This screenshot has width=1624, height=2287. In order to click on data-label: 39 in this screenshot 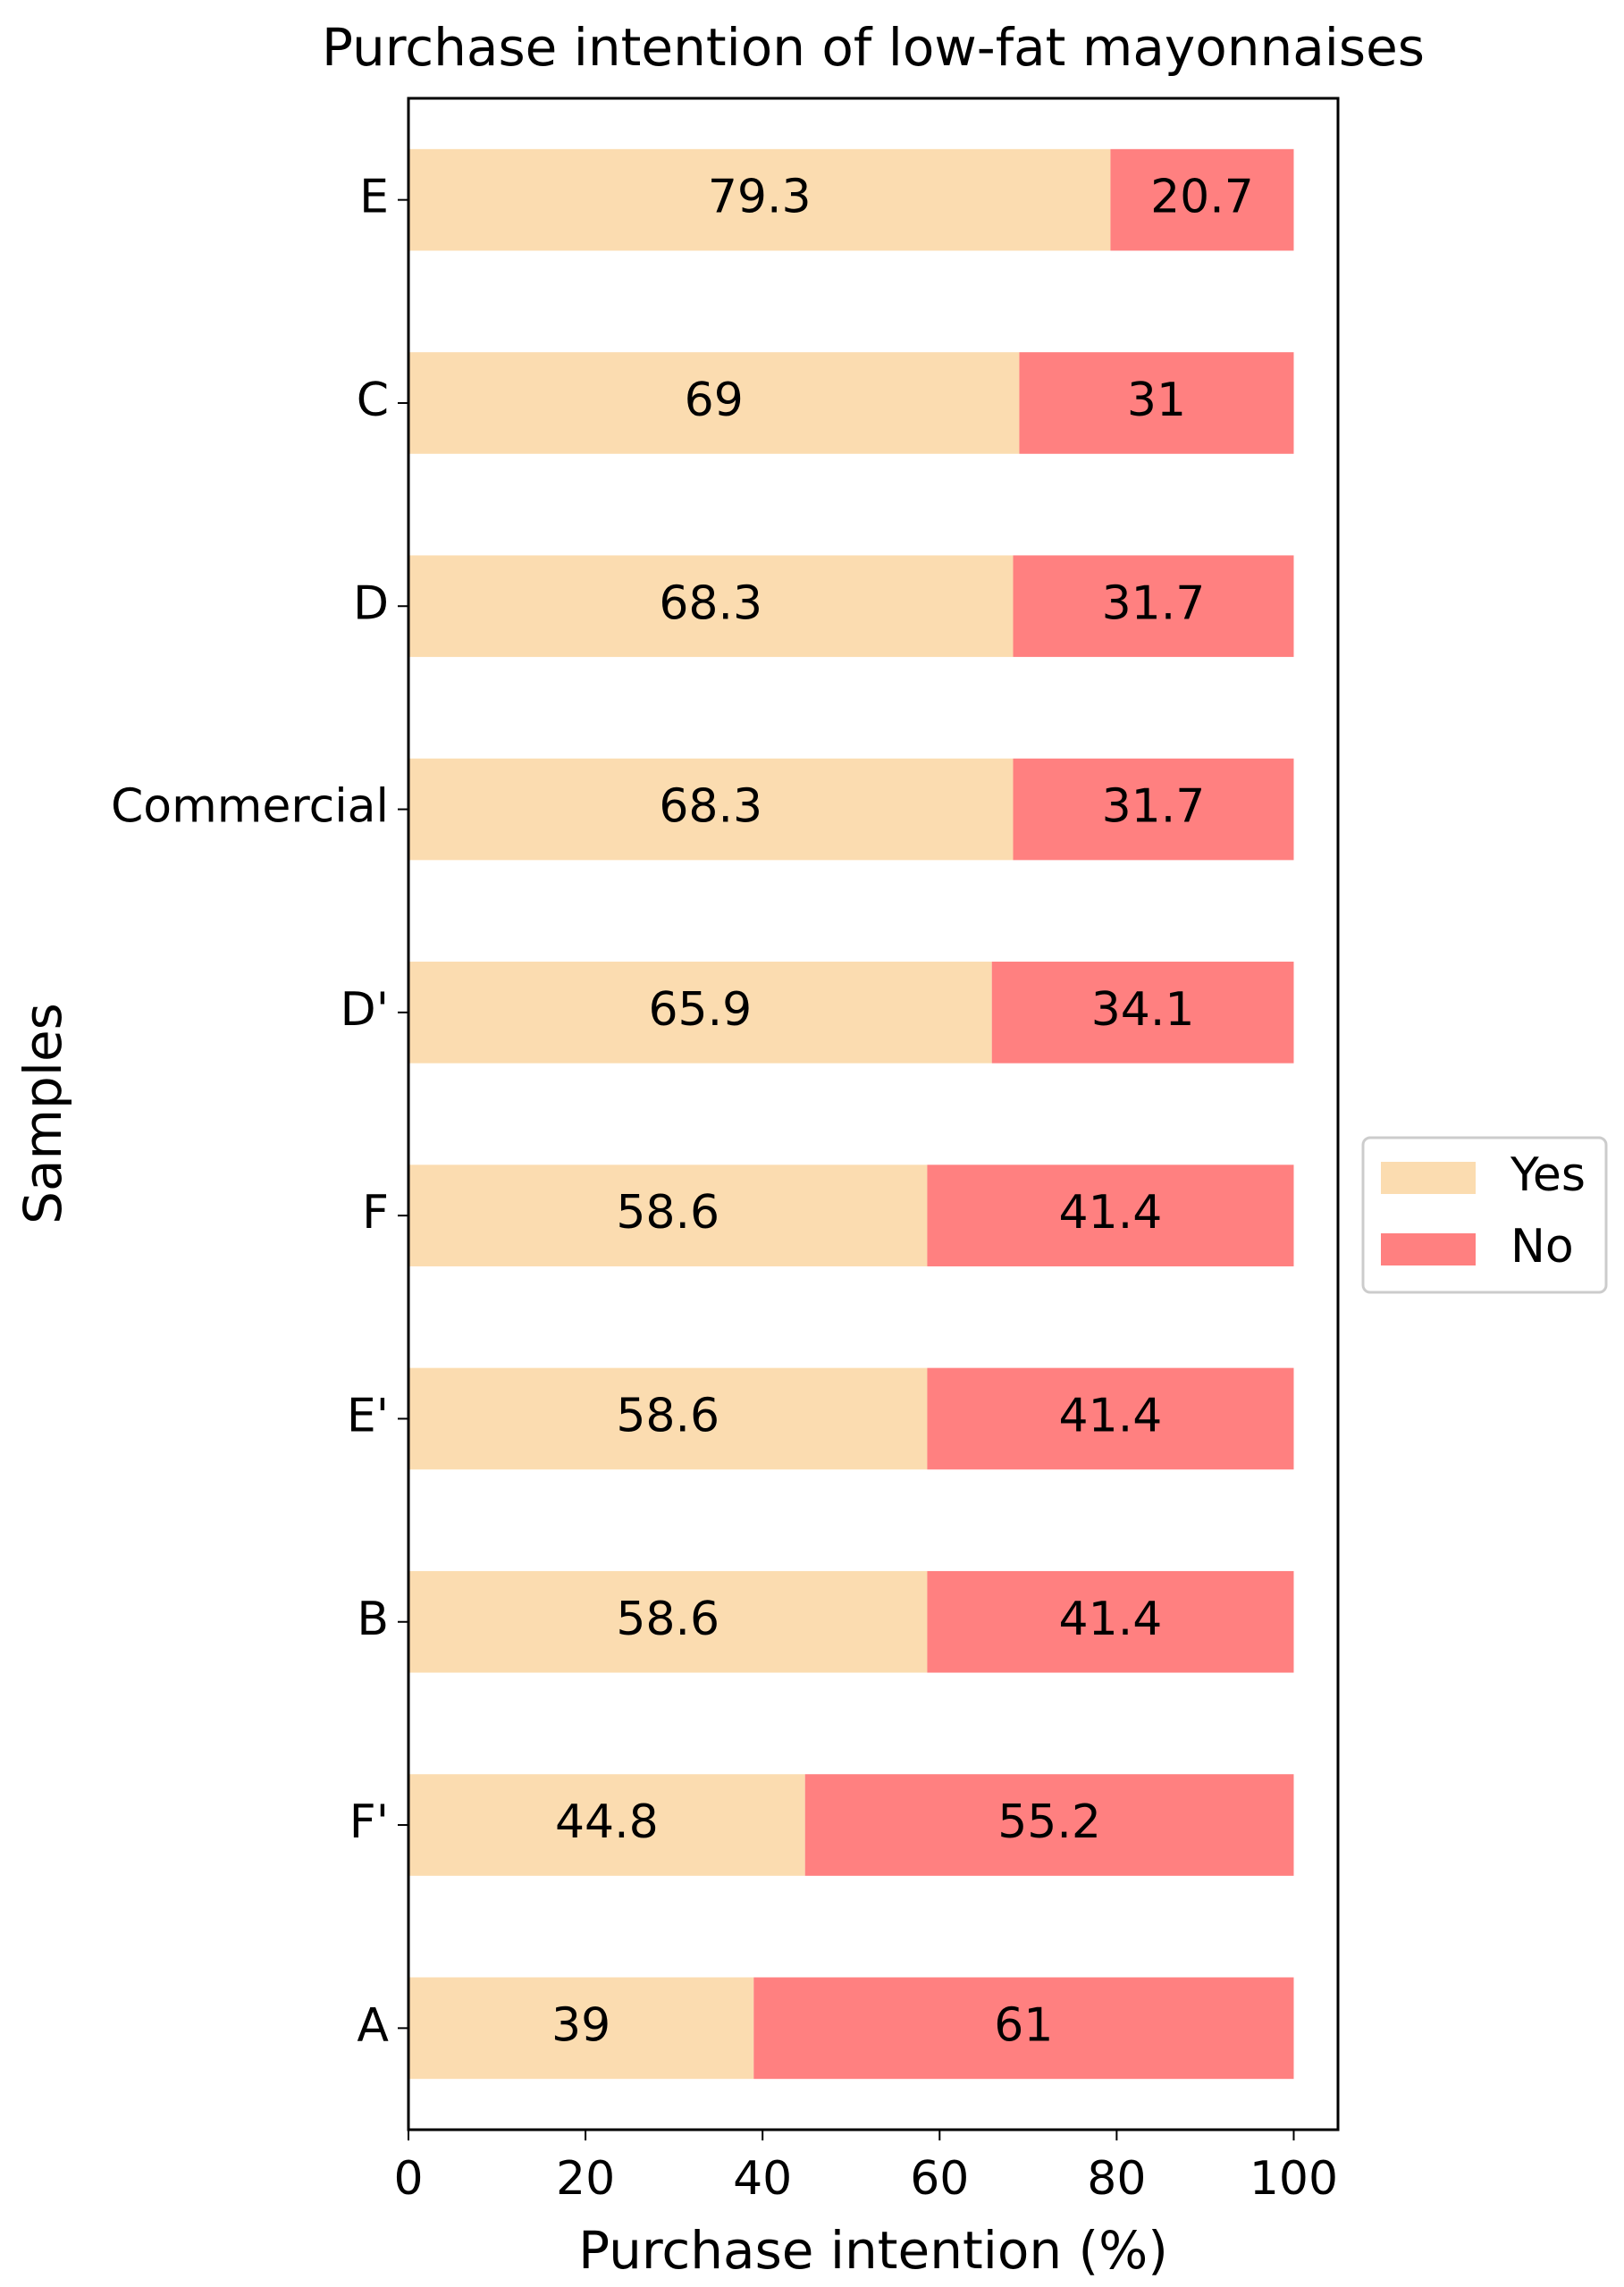, I will do `click(581, 2025)`.